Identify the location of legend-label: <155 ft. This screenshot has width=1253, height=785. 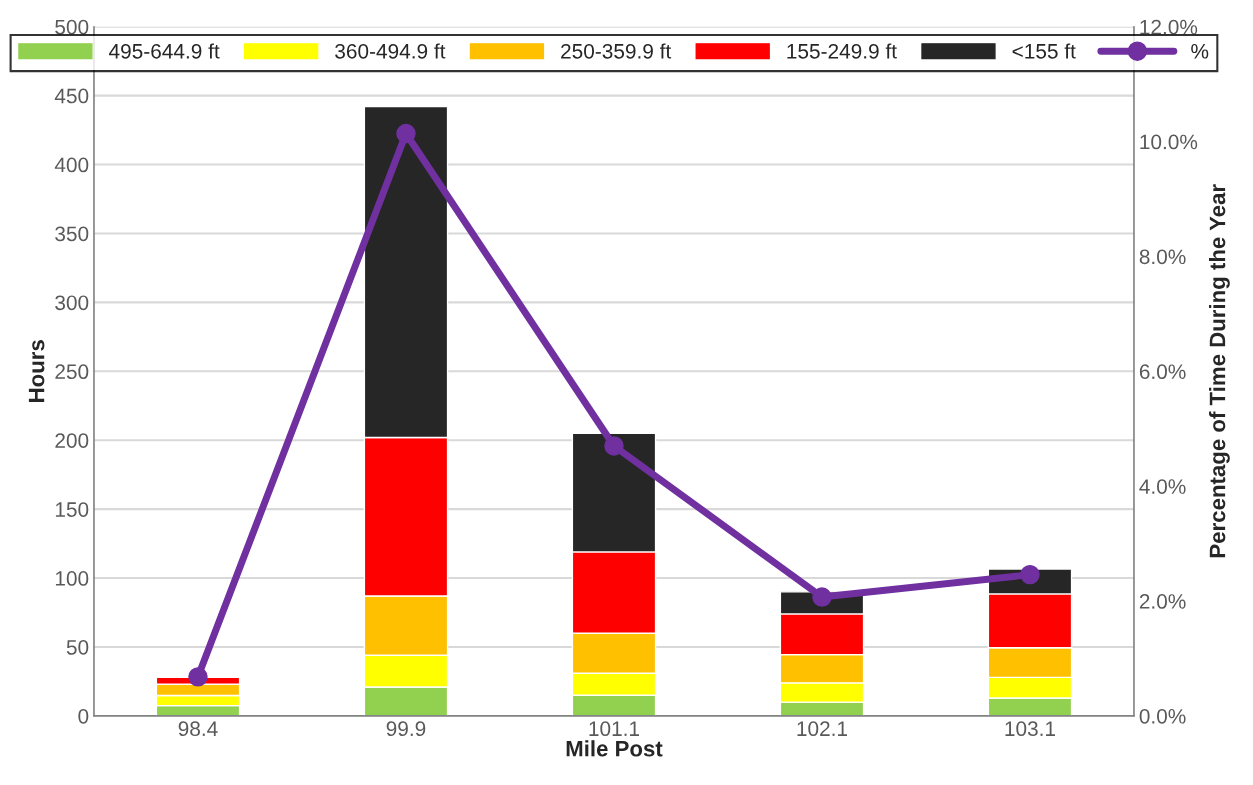
(1044, 51).